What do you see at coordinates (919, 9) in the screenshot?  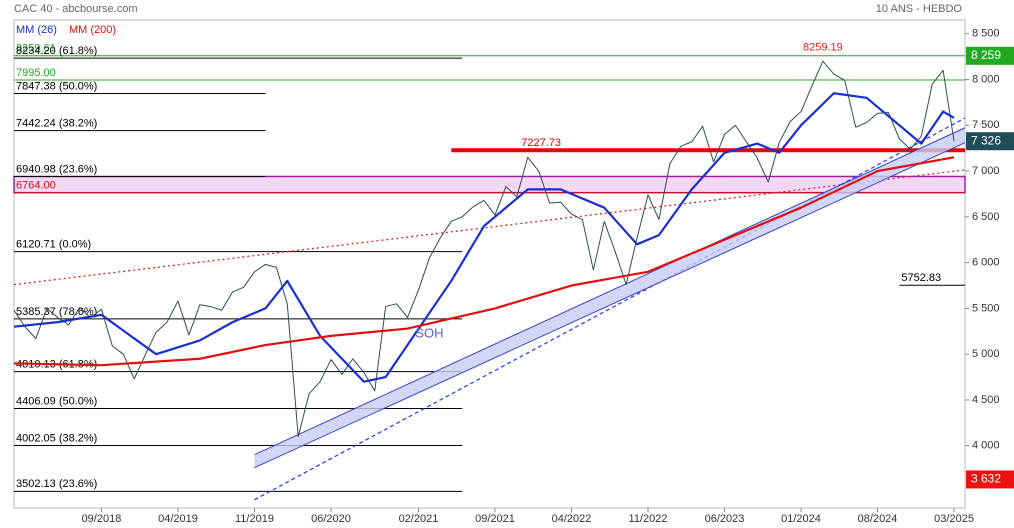 I see `chart-subtitle: 10 ANS - HEBDO` at bounding box center [919, 9].